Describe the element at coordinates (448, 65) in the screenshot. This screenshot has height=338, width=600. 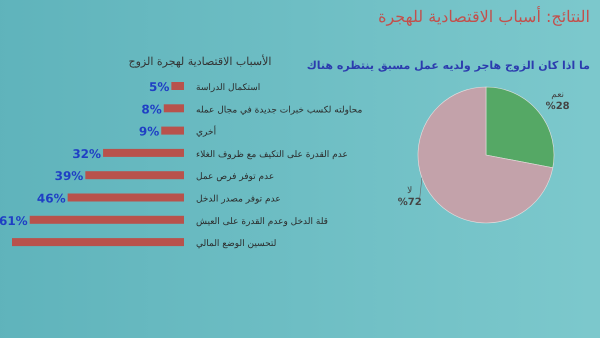
I see `chart-title: ما اذا كان الزوج هاجر ولديه عمل مسبق ينتظره هناك` at that location.